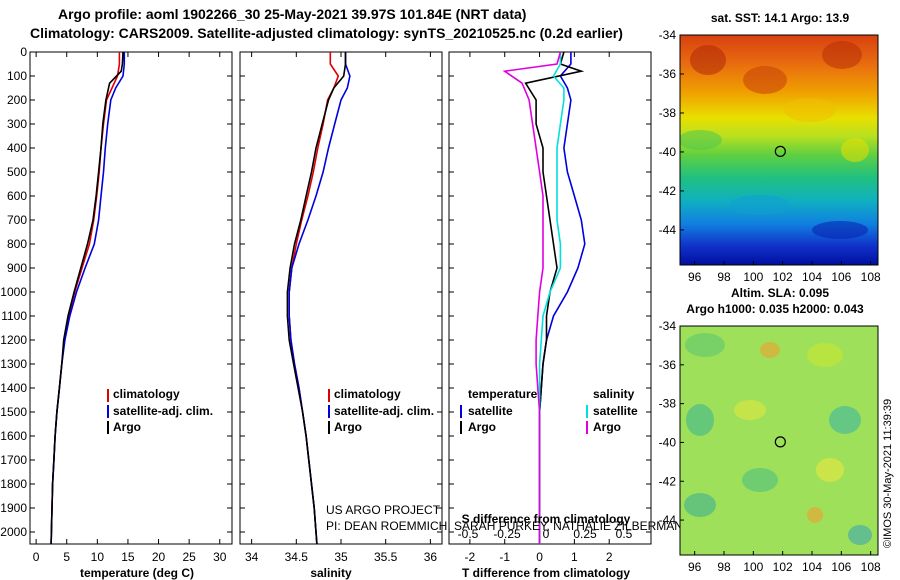 Image resolution: width=900 pixels, height=580 pixels. I want to click on lat-tick-label: -42, so click(668, 191).